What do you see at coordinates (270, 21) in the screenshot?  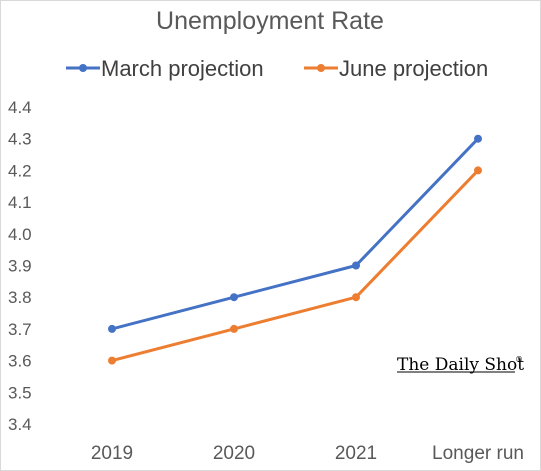 I see `chart-title: Unemployment Rate` at bounding box center [270, 21].